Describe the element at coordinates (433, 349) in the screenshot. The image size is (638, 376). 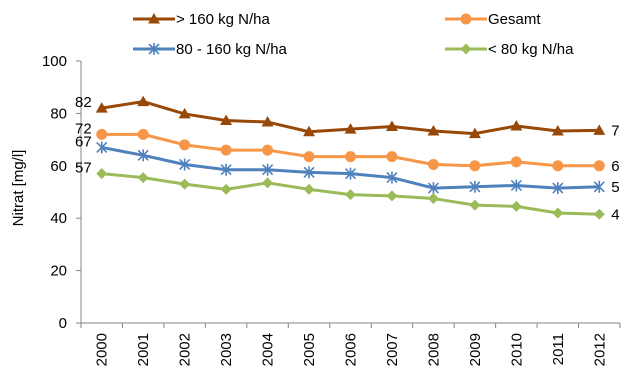
I see `x-tick-label: 2008` at that location.